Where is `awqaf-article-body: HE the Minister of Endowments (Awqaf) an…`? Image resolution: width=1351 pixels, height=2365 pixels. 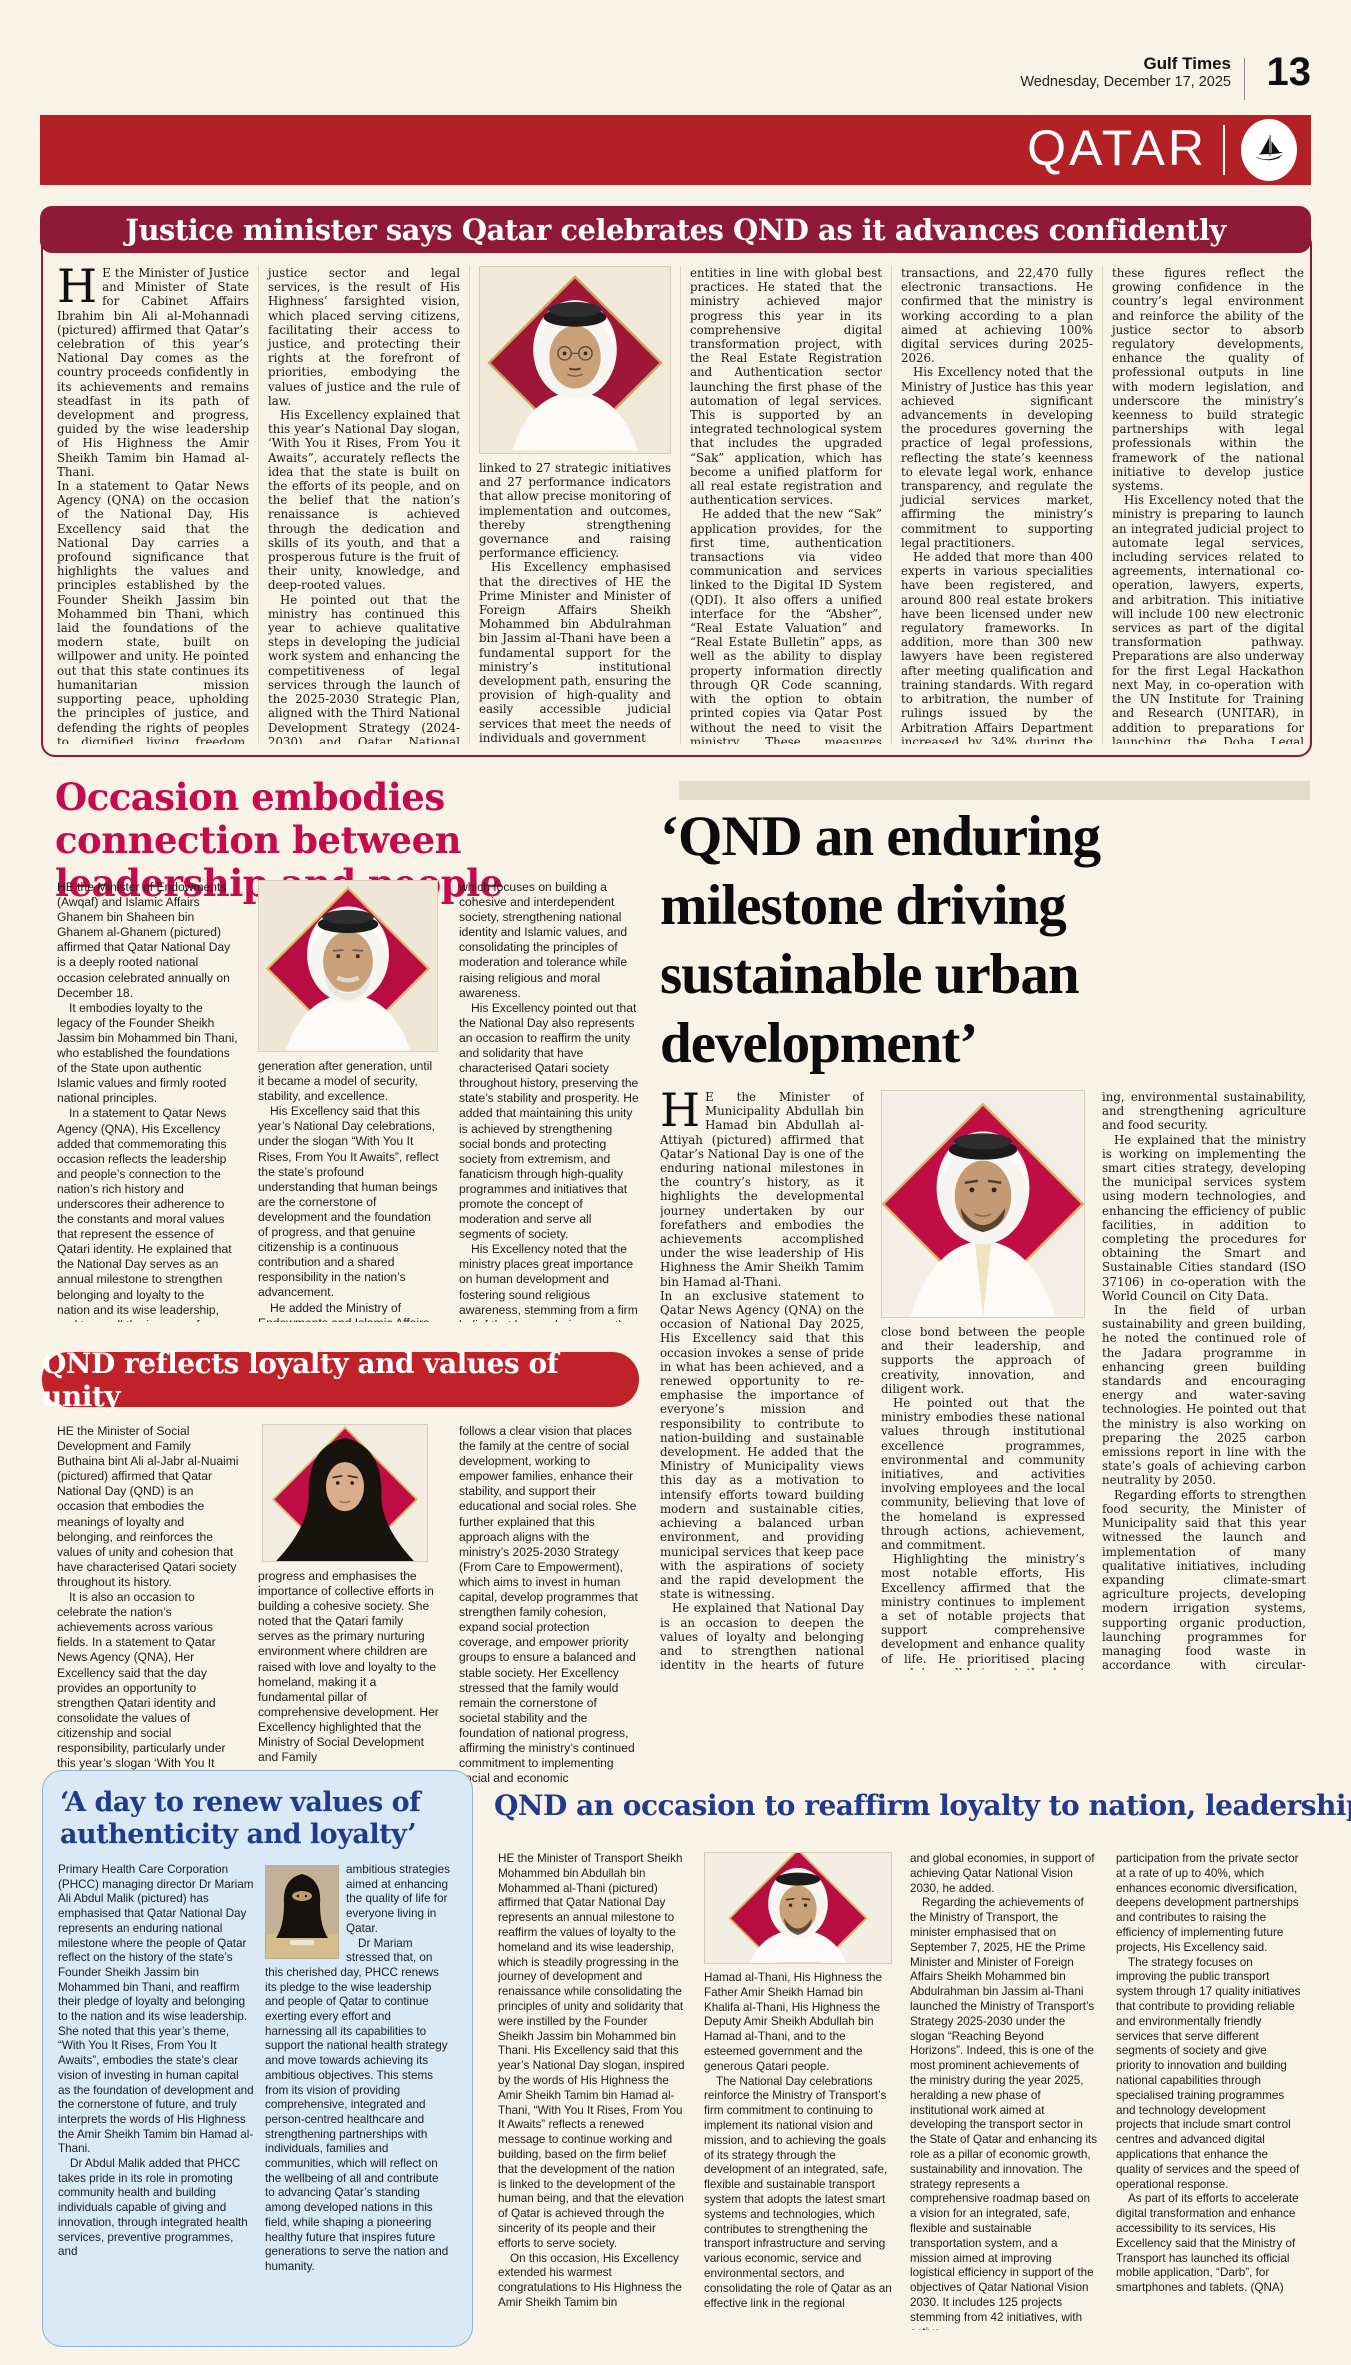
awqaf-article-body: HE the Minister of Endowments (Awqaf) an… is located at coordinates (349, 1101).